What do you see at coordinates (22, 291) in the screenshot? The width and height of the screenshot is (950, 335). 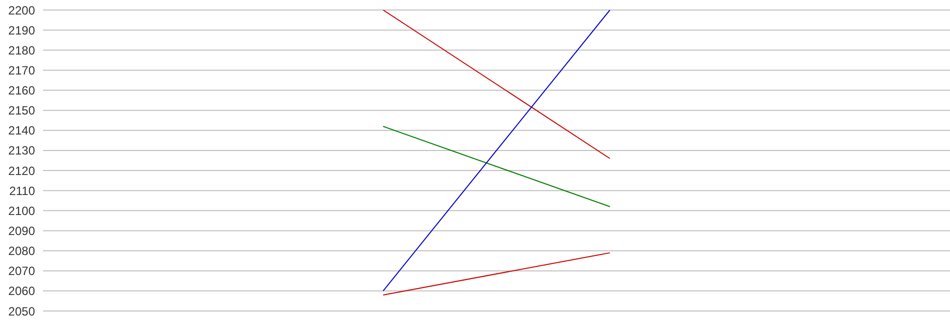 I see `y-tick-label: 2060` at bounding box center [22, 291].